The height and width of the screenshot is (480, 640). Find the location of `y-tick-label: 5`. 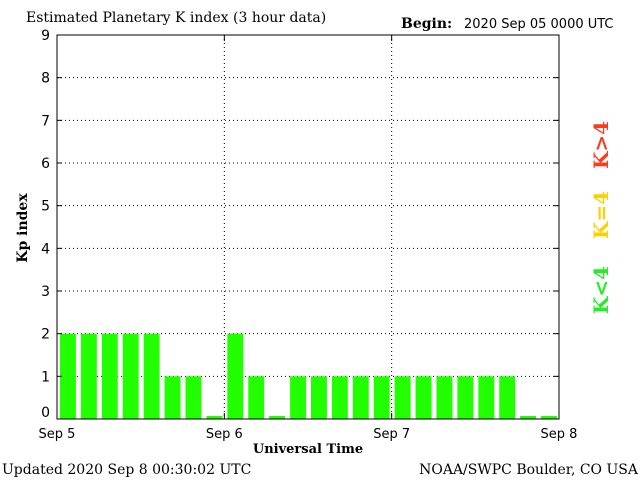

y-tick-label: 5 is located at coordinates (45, 207).